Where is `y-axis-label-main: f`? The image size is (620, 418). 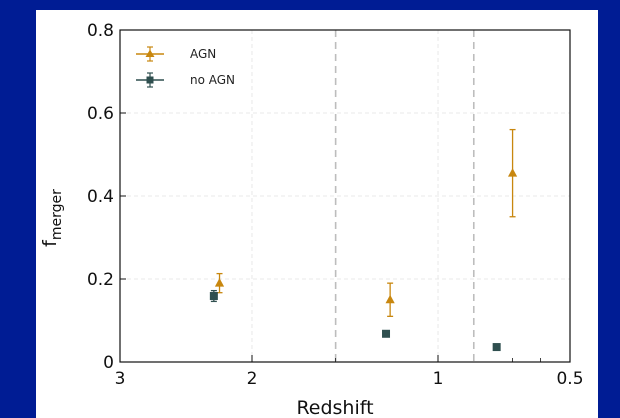 y-axis-label-main: f is located at coordinates (50, 243).